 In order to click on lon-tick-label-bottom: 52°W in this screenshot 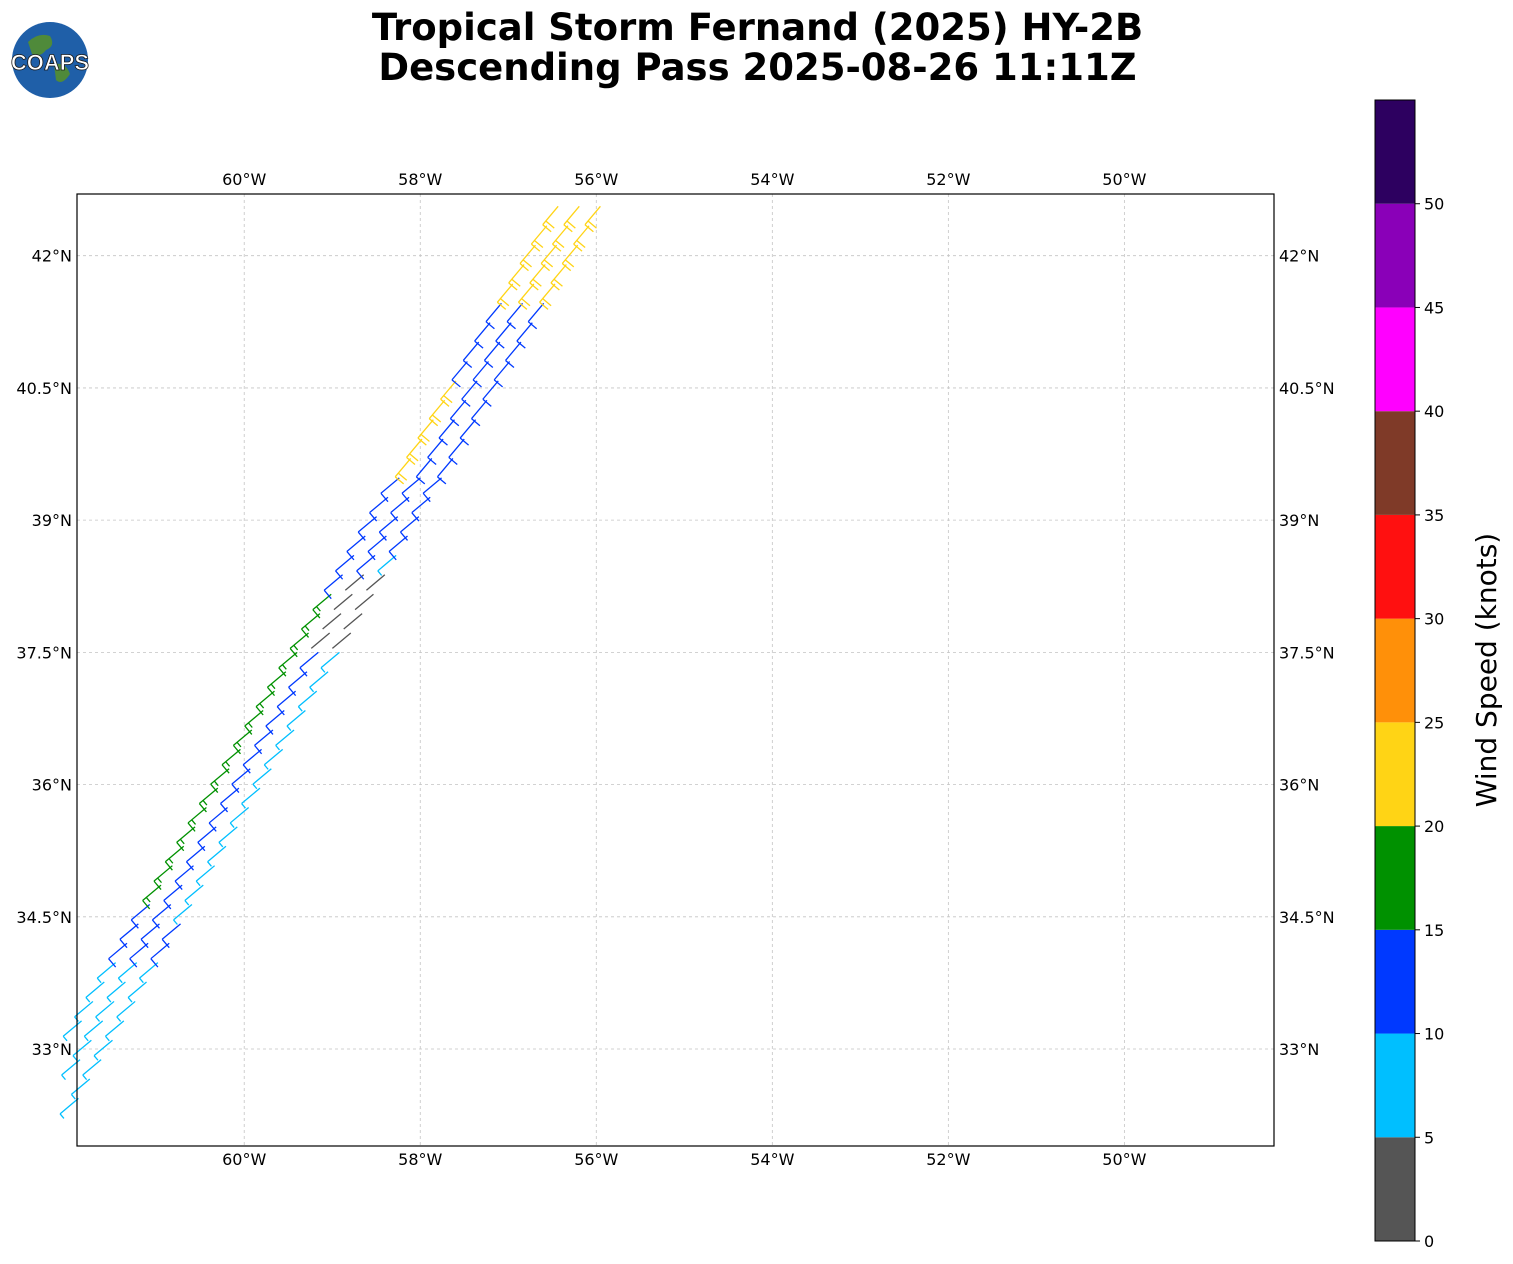, I will do `click(948, 1159)`.